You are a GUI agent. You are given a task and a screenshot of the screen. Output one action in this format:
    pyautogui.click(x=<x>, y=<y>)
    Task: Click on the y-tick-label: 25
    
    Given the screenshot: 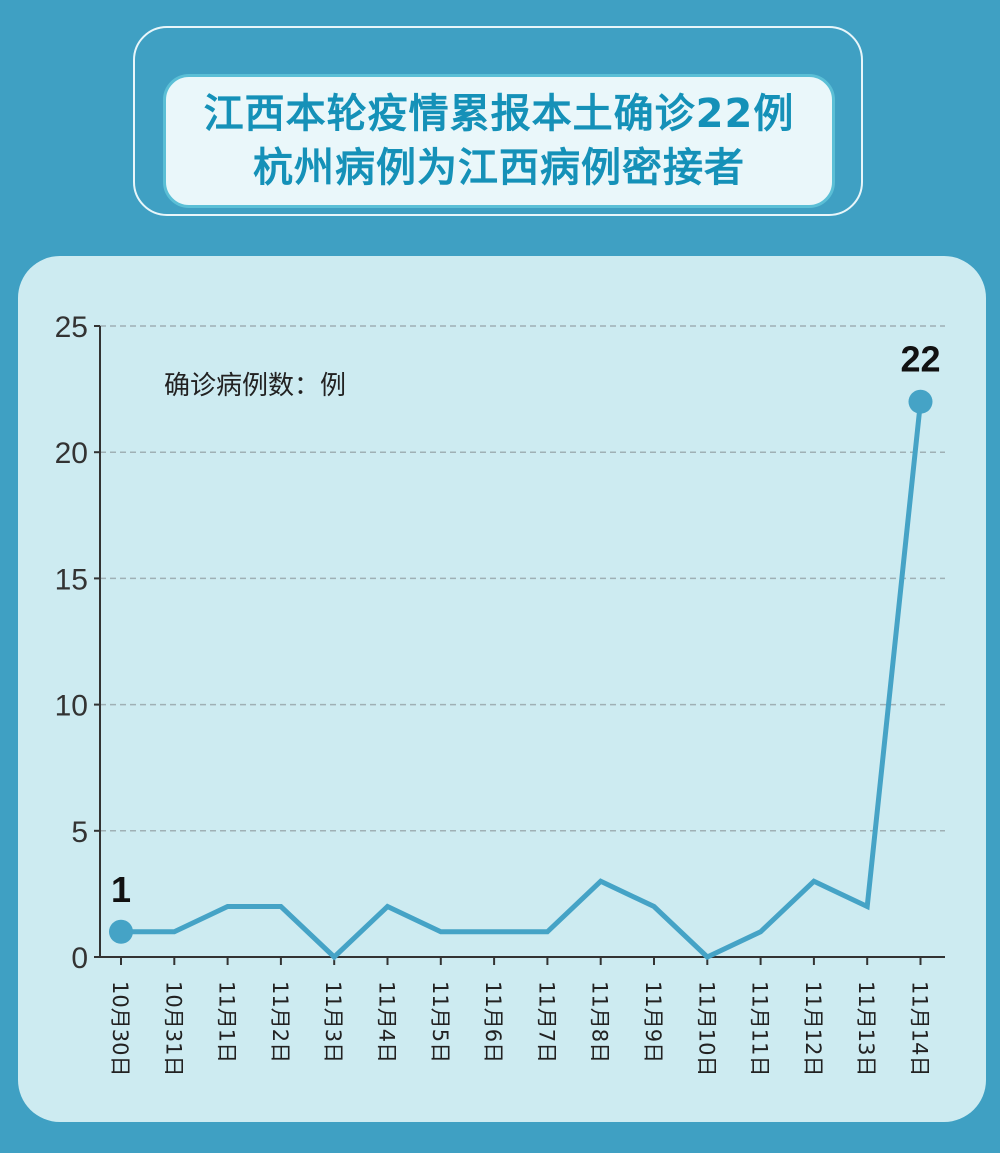 What is the action you would take?
    pyautogui.click(x=71, y=327)
    